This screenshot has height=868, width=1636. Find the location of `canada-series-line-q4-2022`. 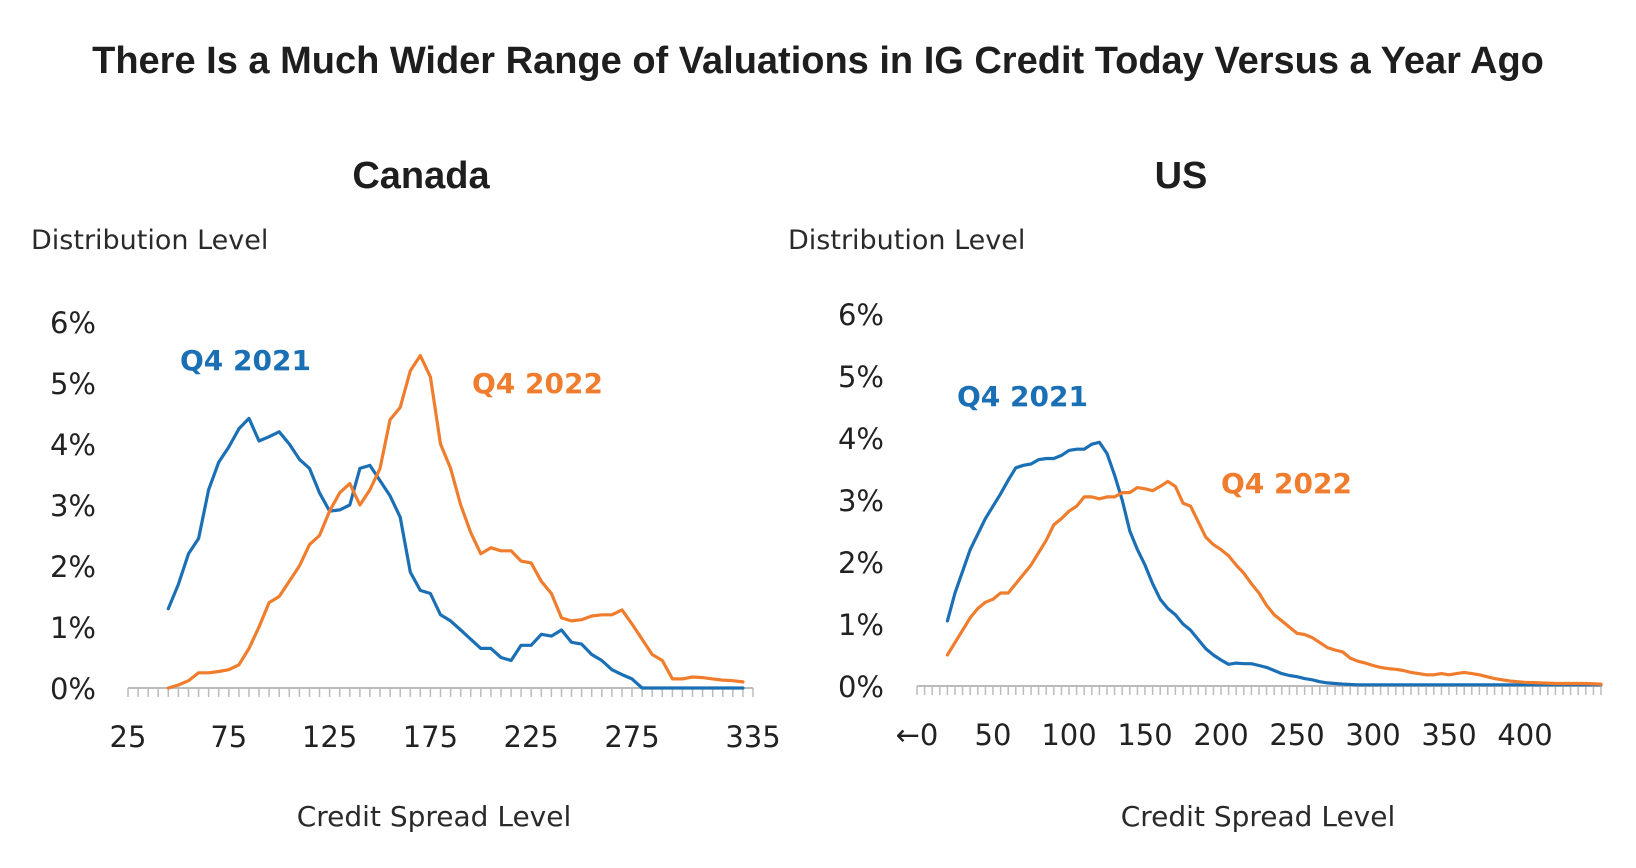

canada-series-line-q4-2022 is located at coordinates (455, 522).